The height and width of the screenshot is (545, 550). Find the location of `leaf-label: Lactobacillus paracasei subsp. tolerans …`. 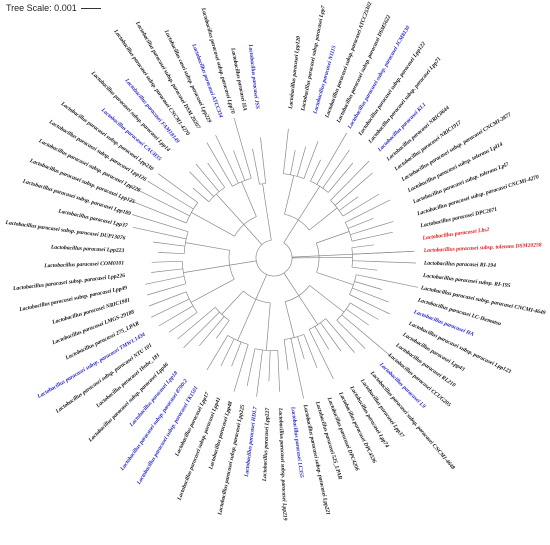

leaf-label: Lactobacillus paracasei subsp. tolerans … is located at coordinates (482, 248).